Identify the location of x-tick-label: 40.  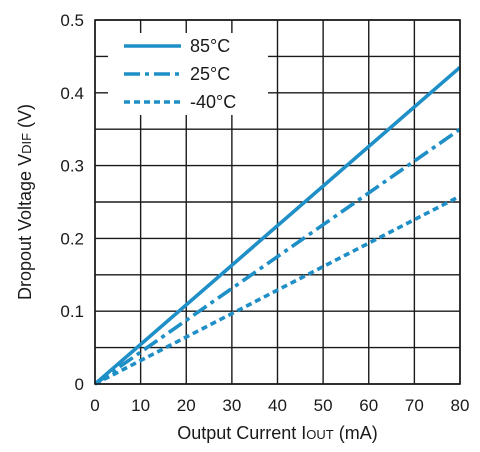
(277, 405).